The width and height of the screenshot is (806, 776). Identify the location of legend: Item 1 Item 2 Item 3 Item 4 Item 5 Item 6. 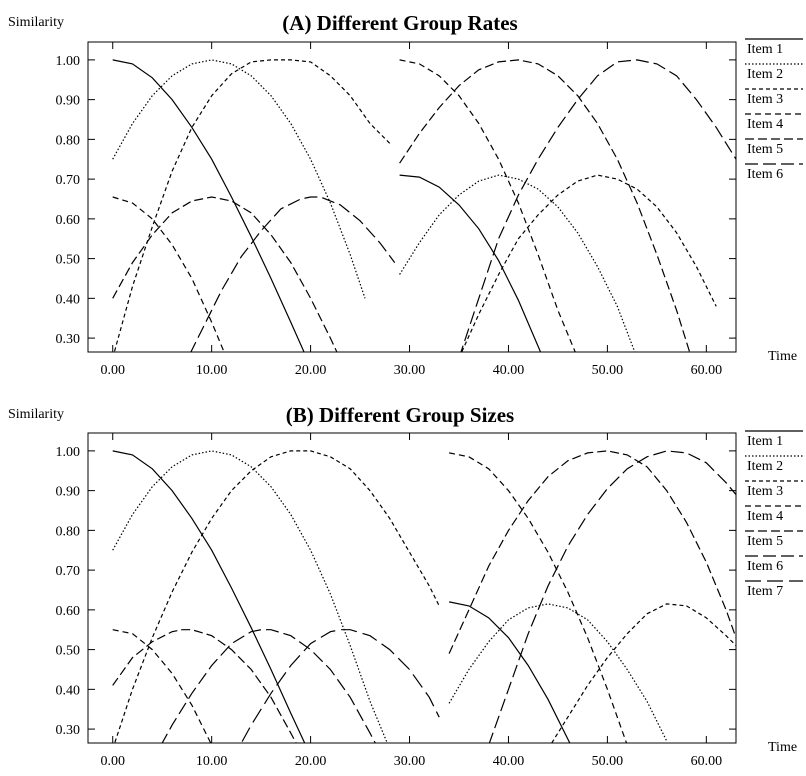
(774, 110).